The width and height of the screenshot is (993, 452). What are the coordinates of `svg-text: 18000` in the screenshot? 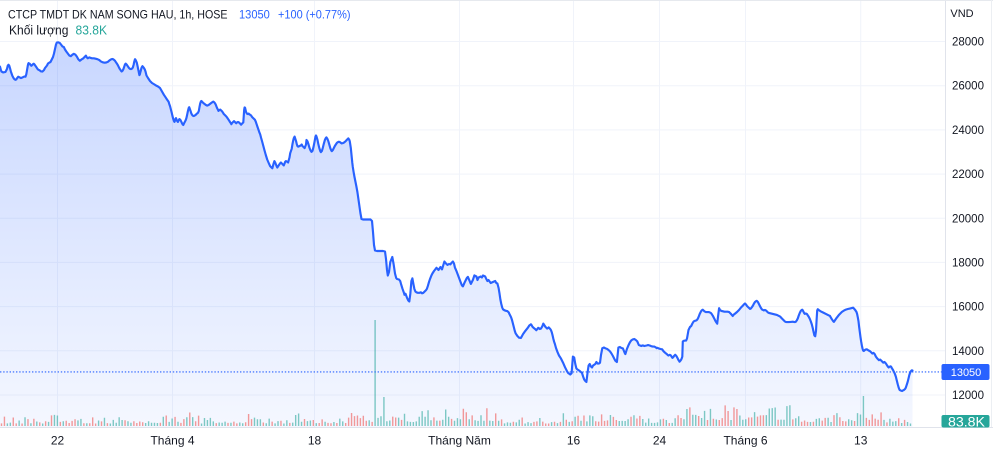 It's located at (968, 263).